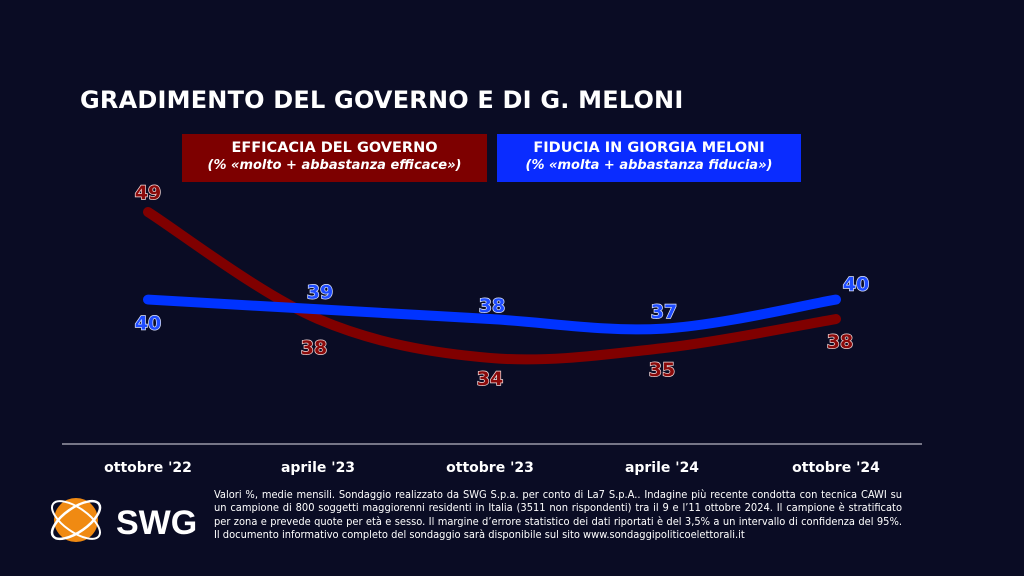  What do you see at coordinates (490, 379) in the screenshot?
I see `data-label-efficacia: 34` at bounding box center [490, 379].